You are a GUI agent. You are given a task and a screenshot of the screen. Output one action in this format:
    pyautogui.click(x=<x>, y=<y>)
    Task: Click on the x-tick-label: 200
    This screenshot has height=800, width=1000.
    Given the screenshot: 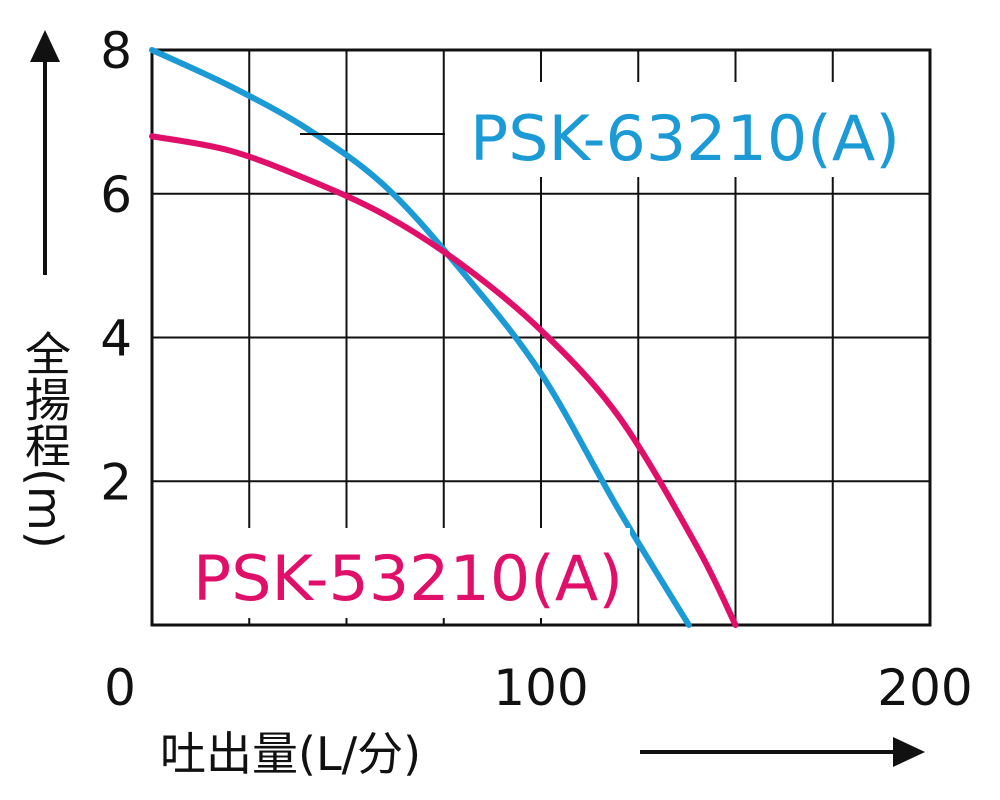 What is the action you would take?
    pyautogui.click(x=924, y=688)
    